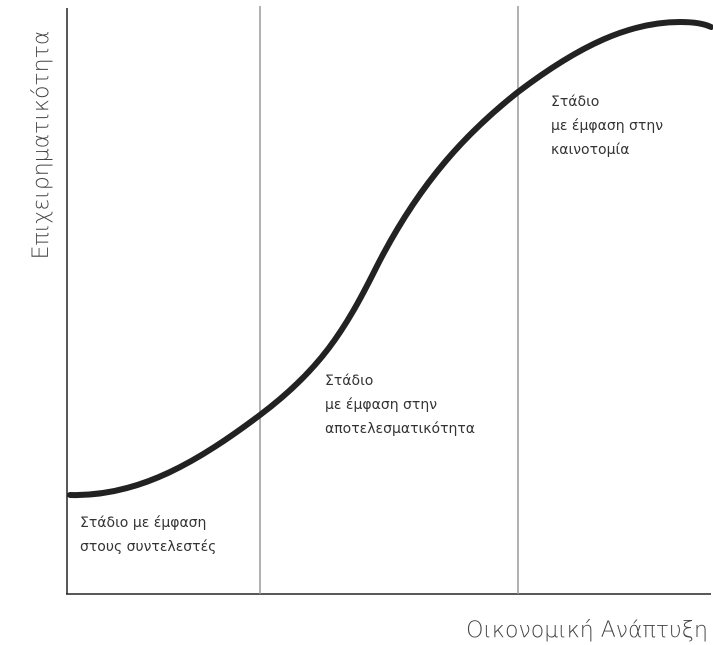 This screenshot has height=645, width=713. Describe the element at coordinates (143, 523) in the screenshot. I see `stage-label-line: Στάδιο με έμφαση` at that location.